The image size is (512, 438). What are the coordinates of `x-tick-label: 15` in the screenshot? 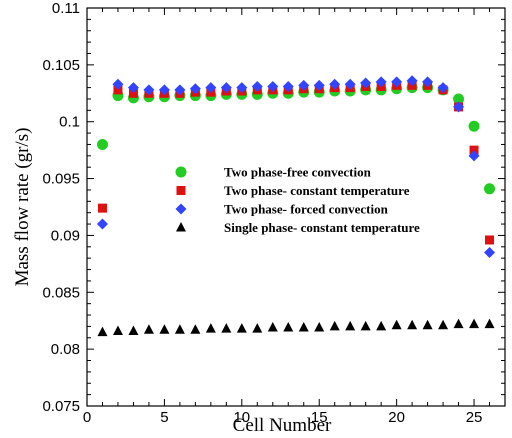 It's located at (319, 417).